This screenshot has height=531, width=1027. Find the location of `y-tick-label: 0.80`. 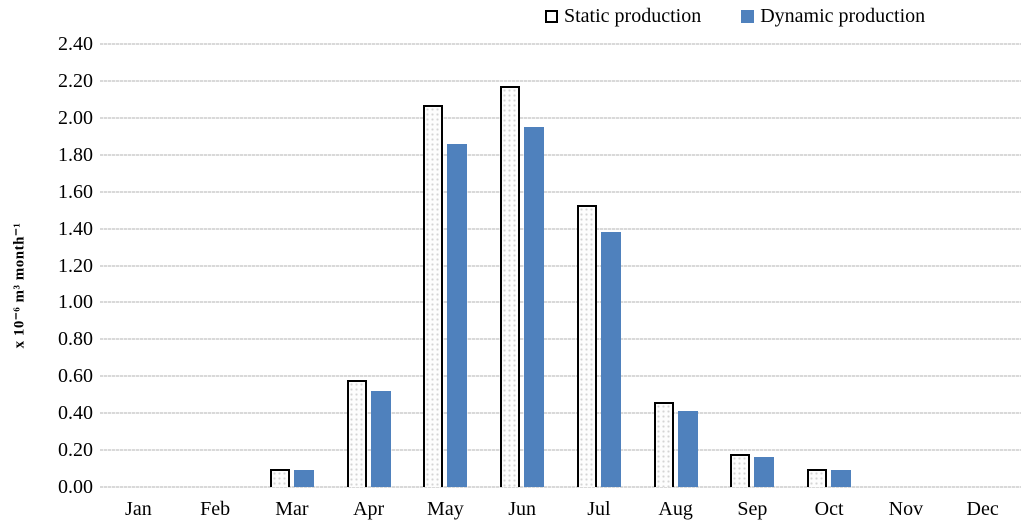

y-tick-label: 0.80 is located at coordinates (75, 339).